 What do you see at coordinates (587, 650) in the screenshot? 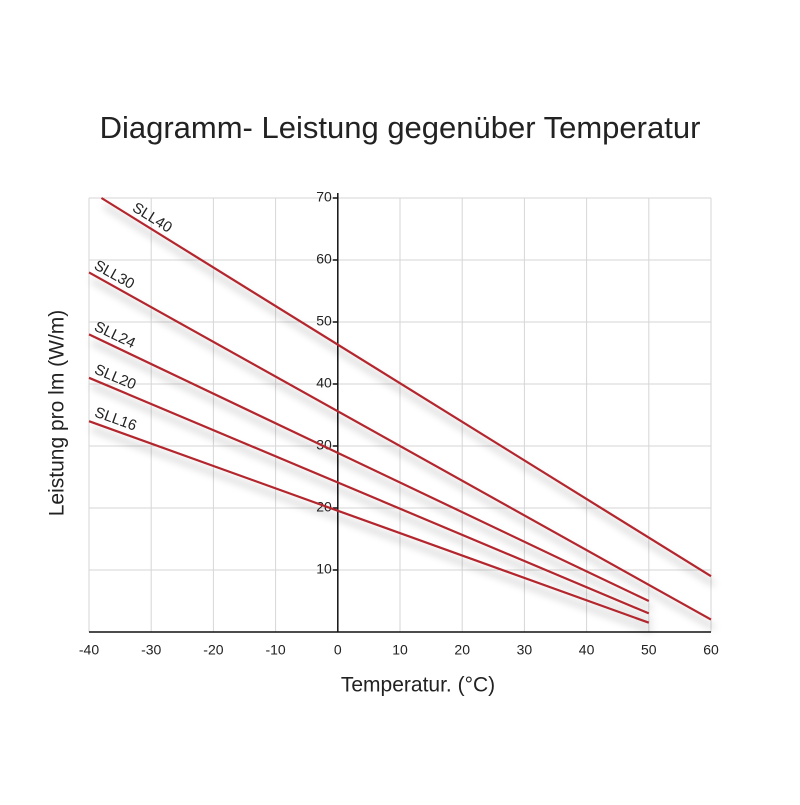
I see `x-tick-label: 40` at bounding box center [587, 650].